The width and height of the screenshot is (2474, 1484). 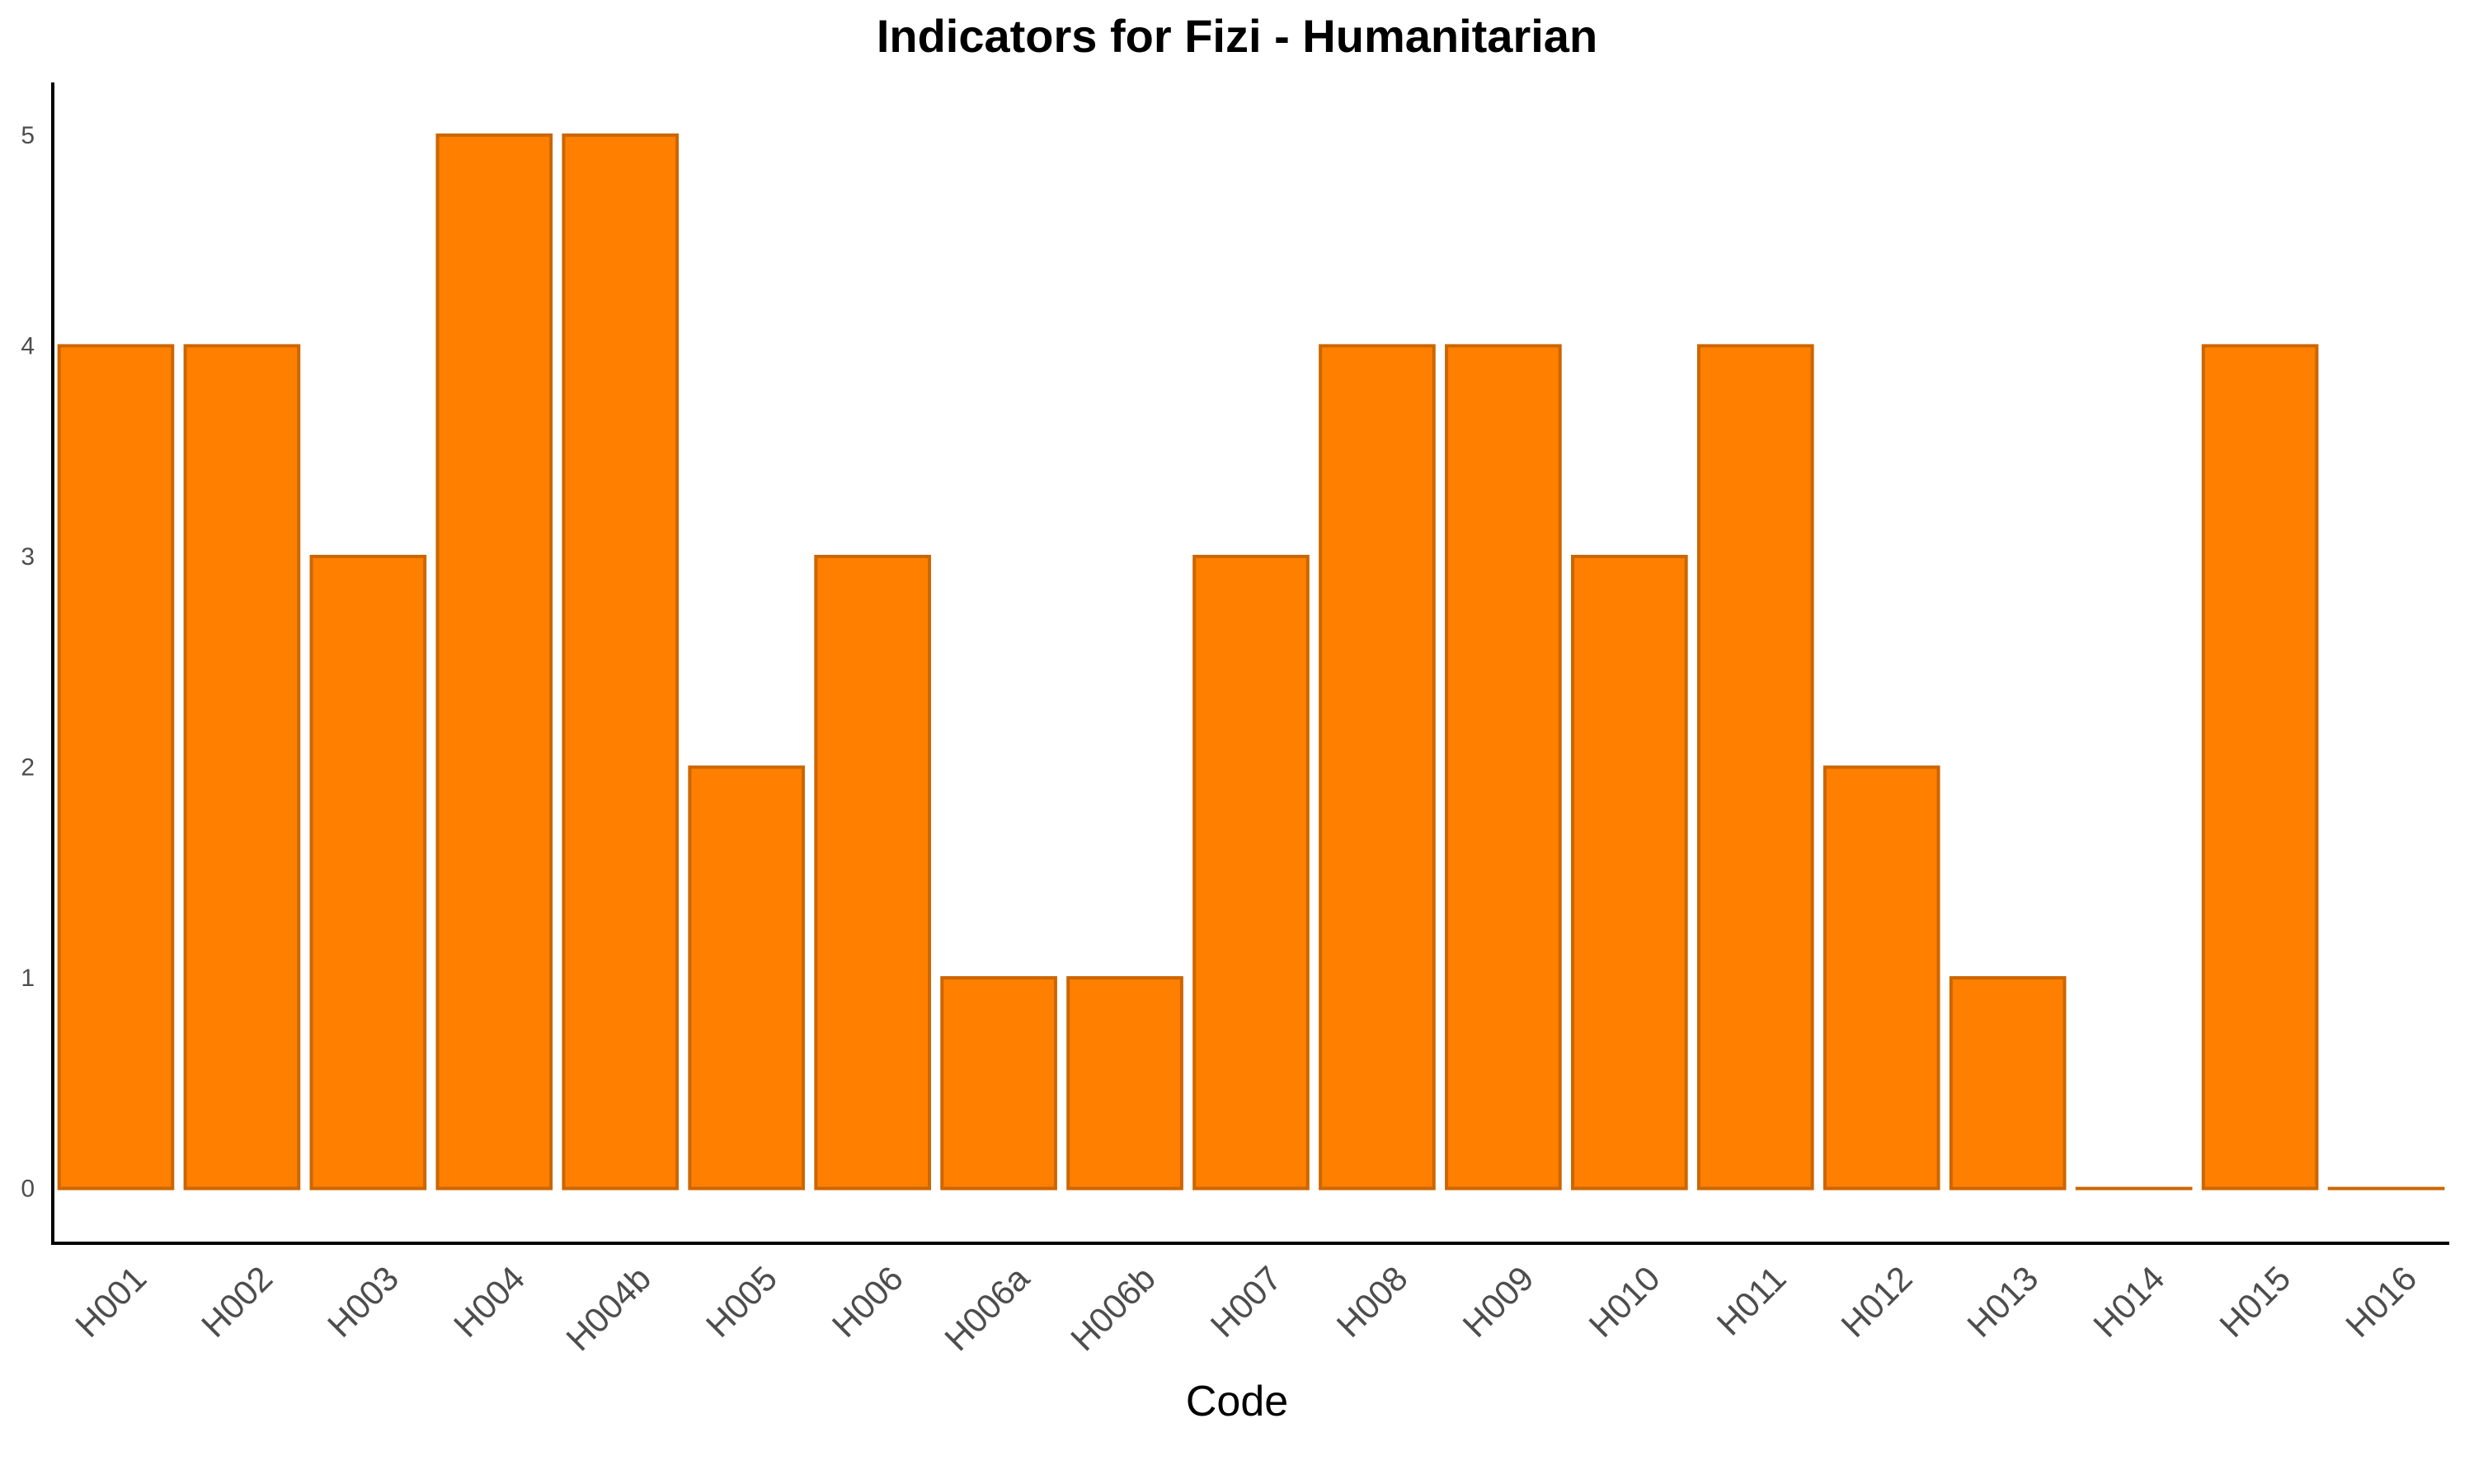 What do you see at coordinates (2128, 1302) in the screenshot?
I see `x-tick-label: H014` at bounding box center [2128, 1302].